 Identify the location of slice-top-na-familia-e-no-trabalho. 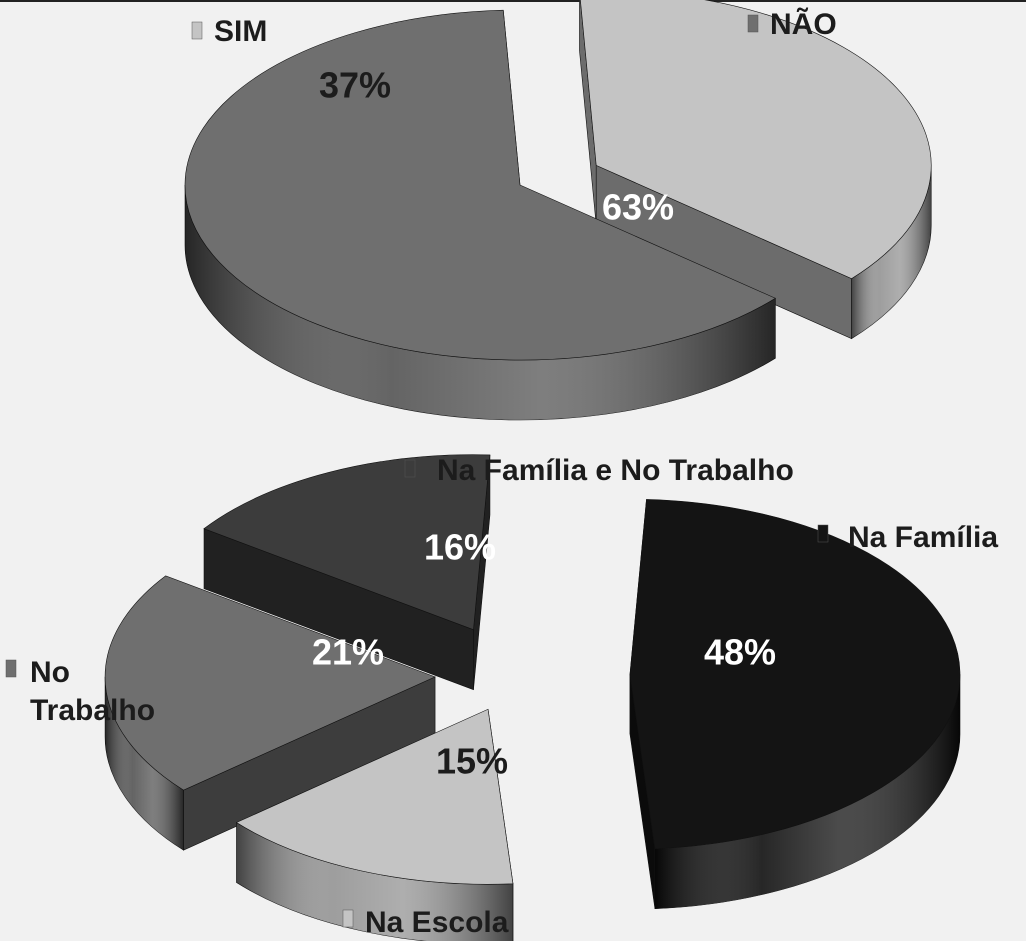
(347, 542).